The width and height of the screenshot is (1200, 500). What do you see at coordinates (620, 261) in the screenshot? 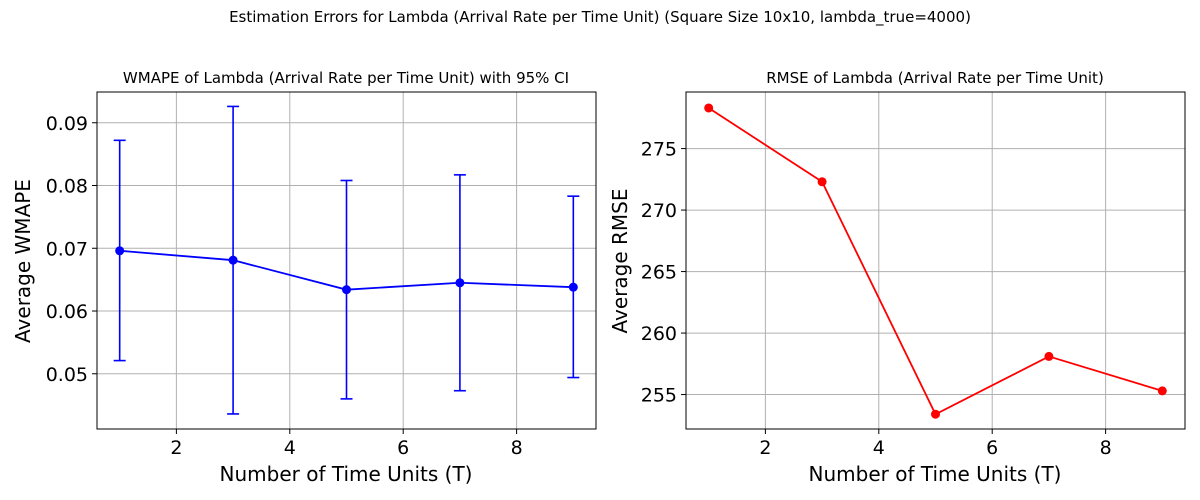
I see `rmse-y-axis-label: Average RMSE` at bounding box center [620, 261].